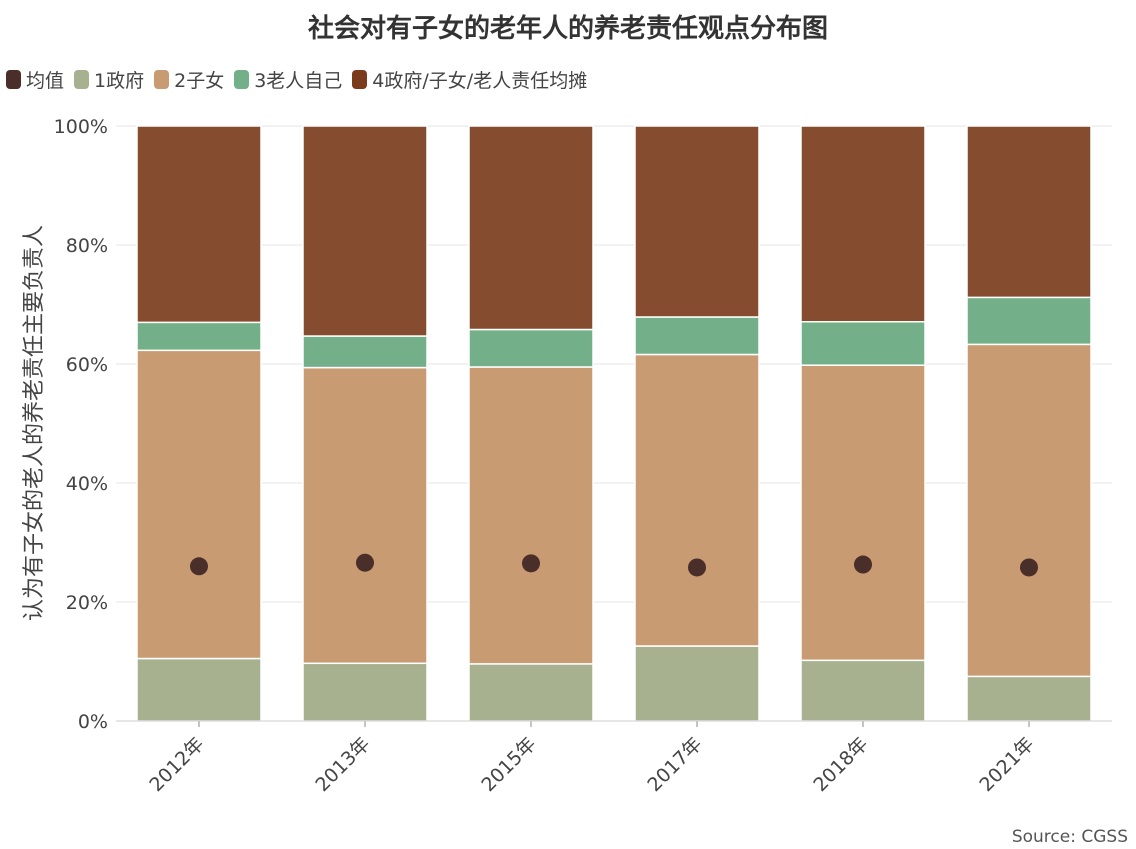 Image resolution: width=1136 pixels, height=849 pixels. Describe the element at coordinates (360, 79) in the screenshot. I see `legend-swatch-shared` at that location.